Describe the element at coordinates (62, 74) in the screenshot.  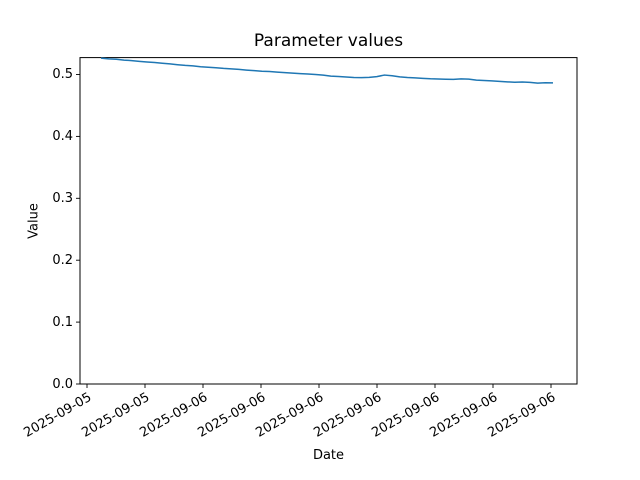
I see `y-tick-label: 0.5` at that location.